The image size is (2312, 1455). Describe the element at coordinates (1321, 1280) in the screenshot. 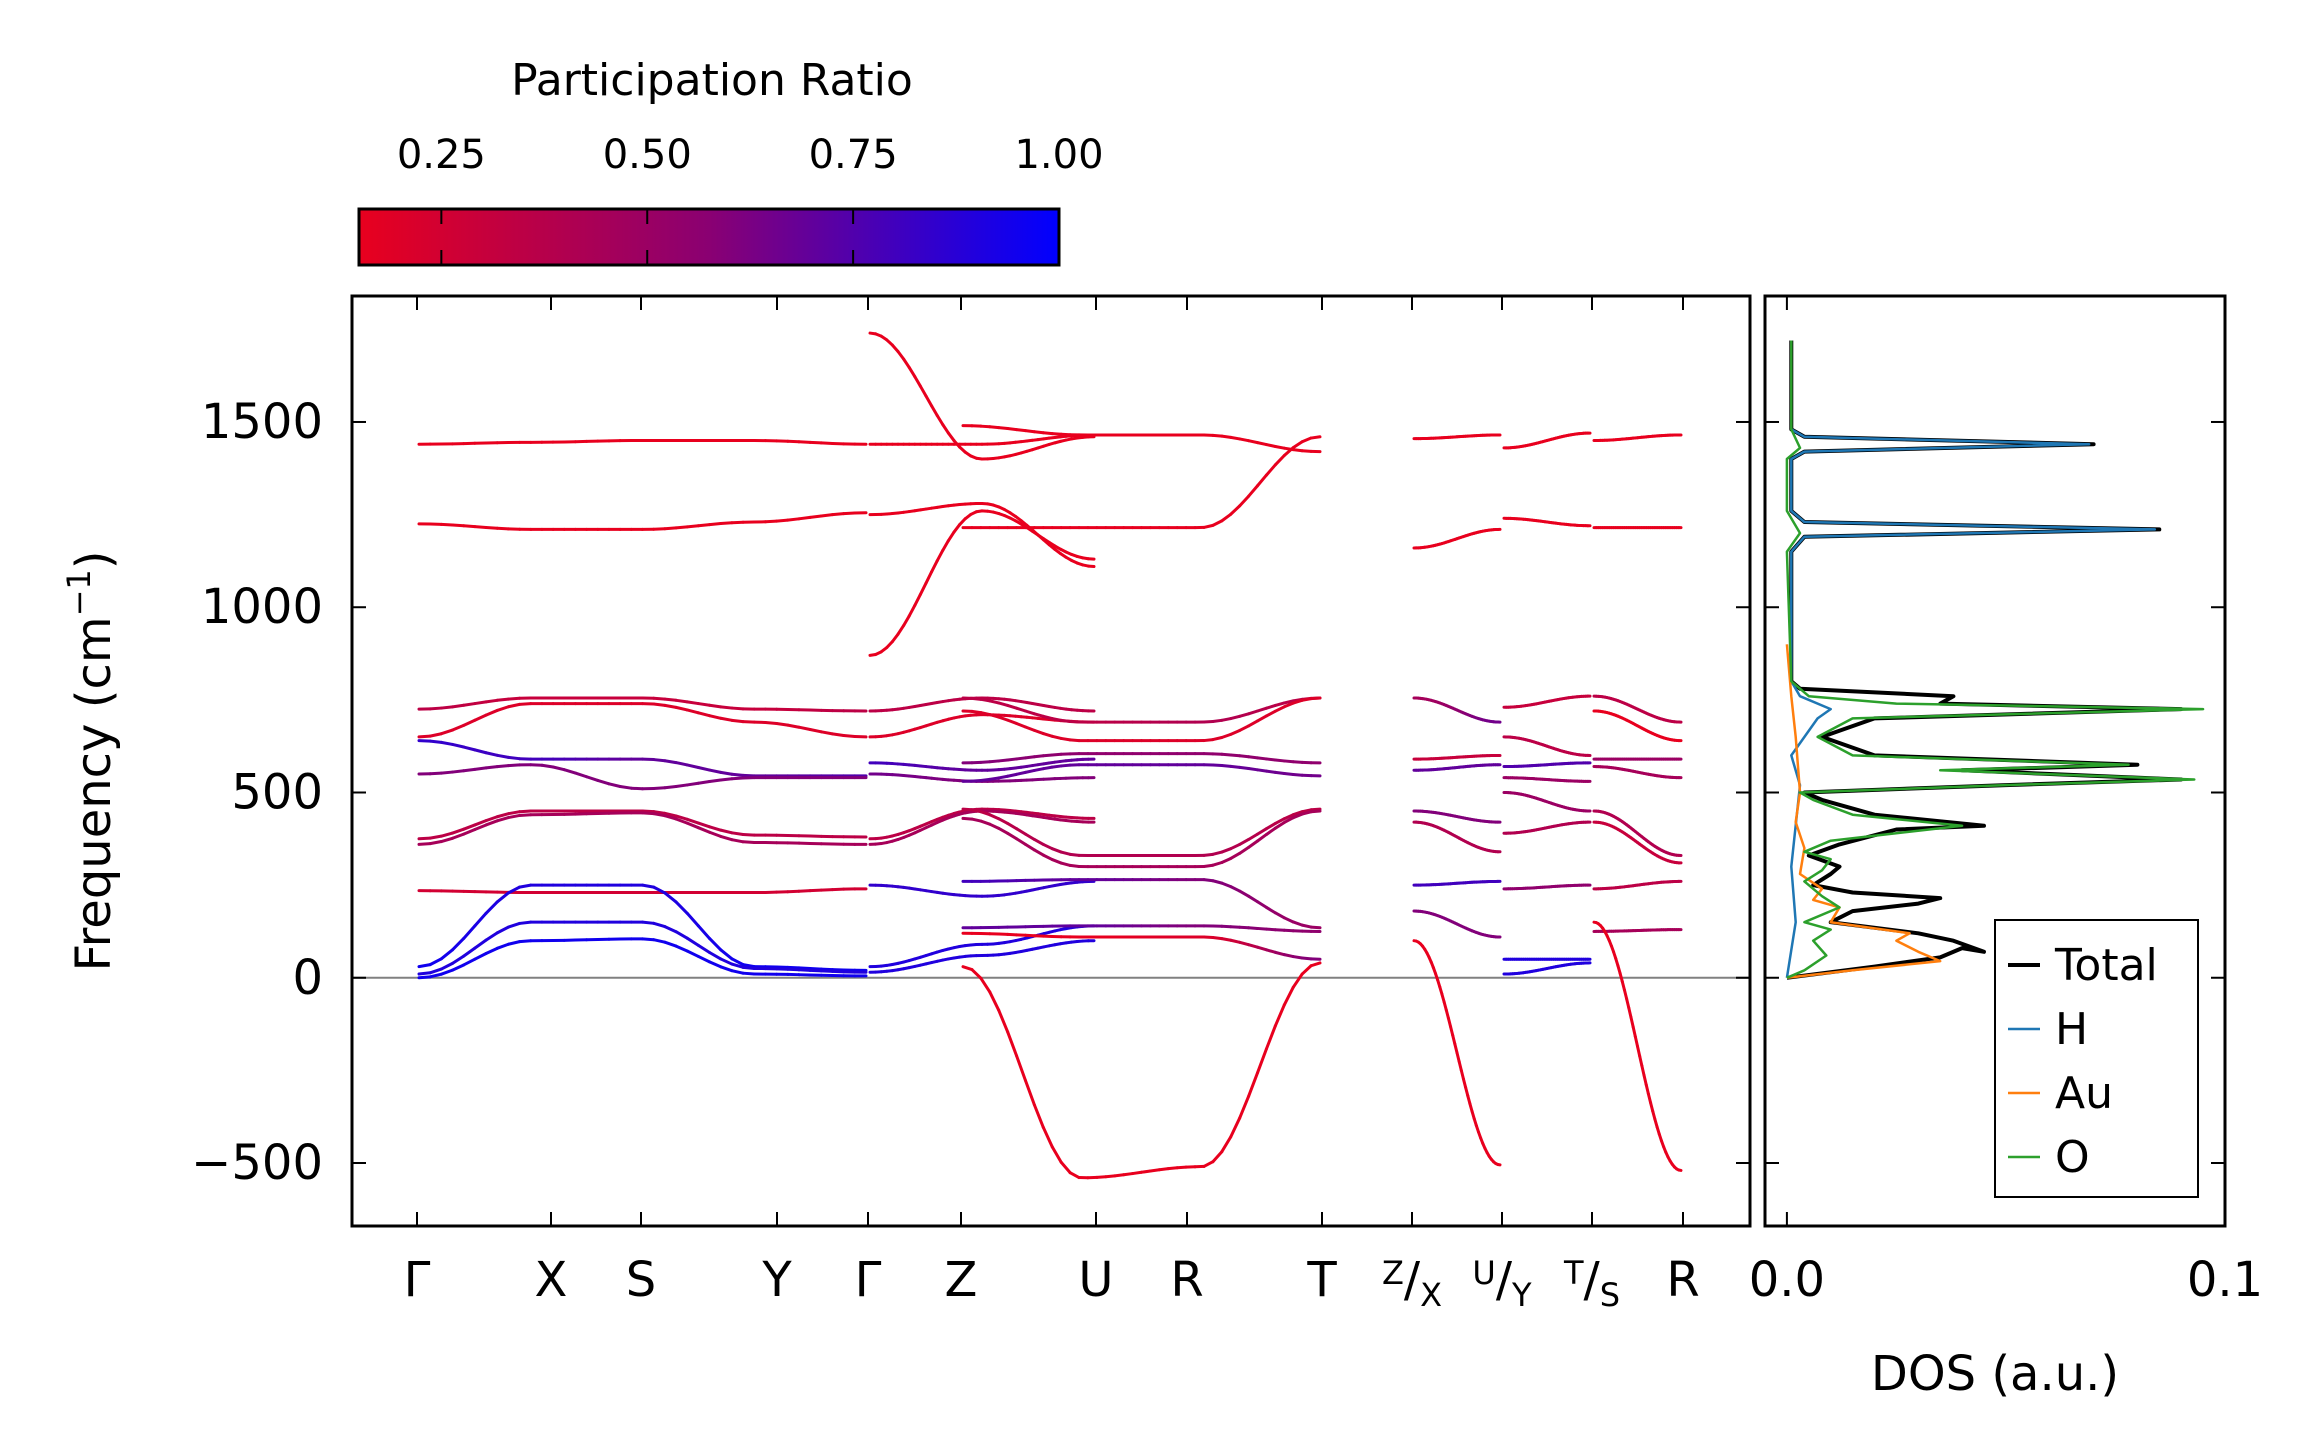

I see `k-point-label: T` at that location.